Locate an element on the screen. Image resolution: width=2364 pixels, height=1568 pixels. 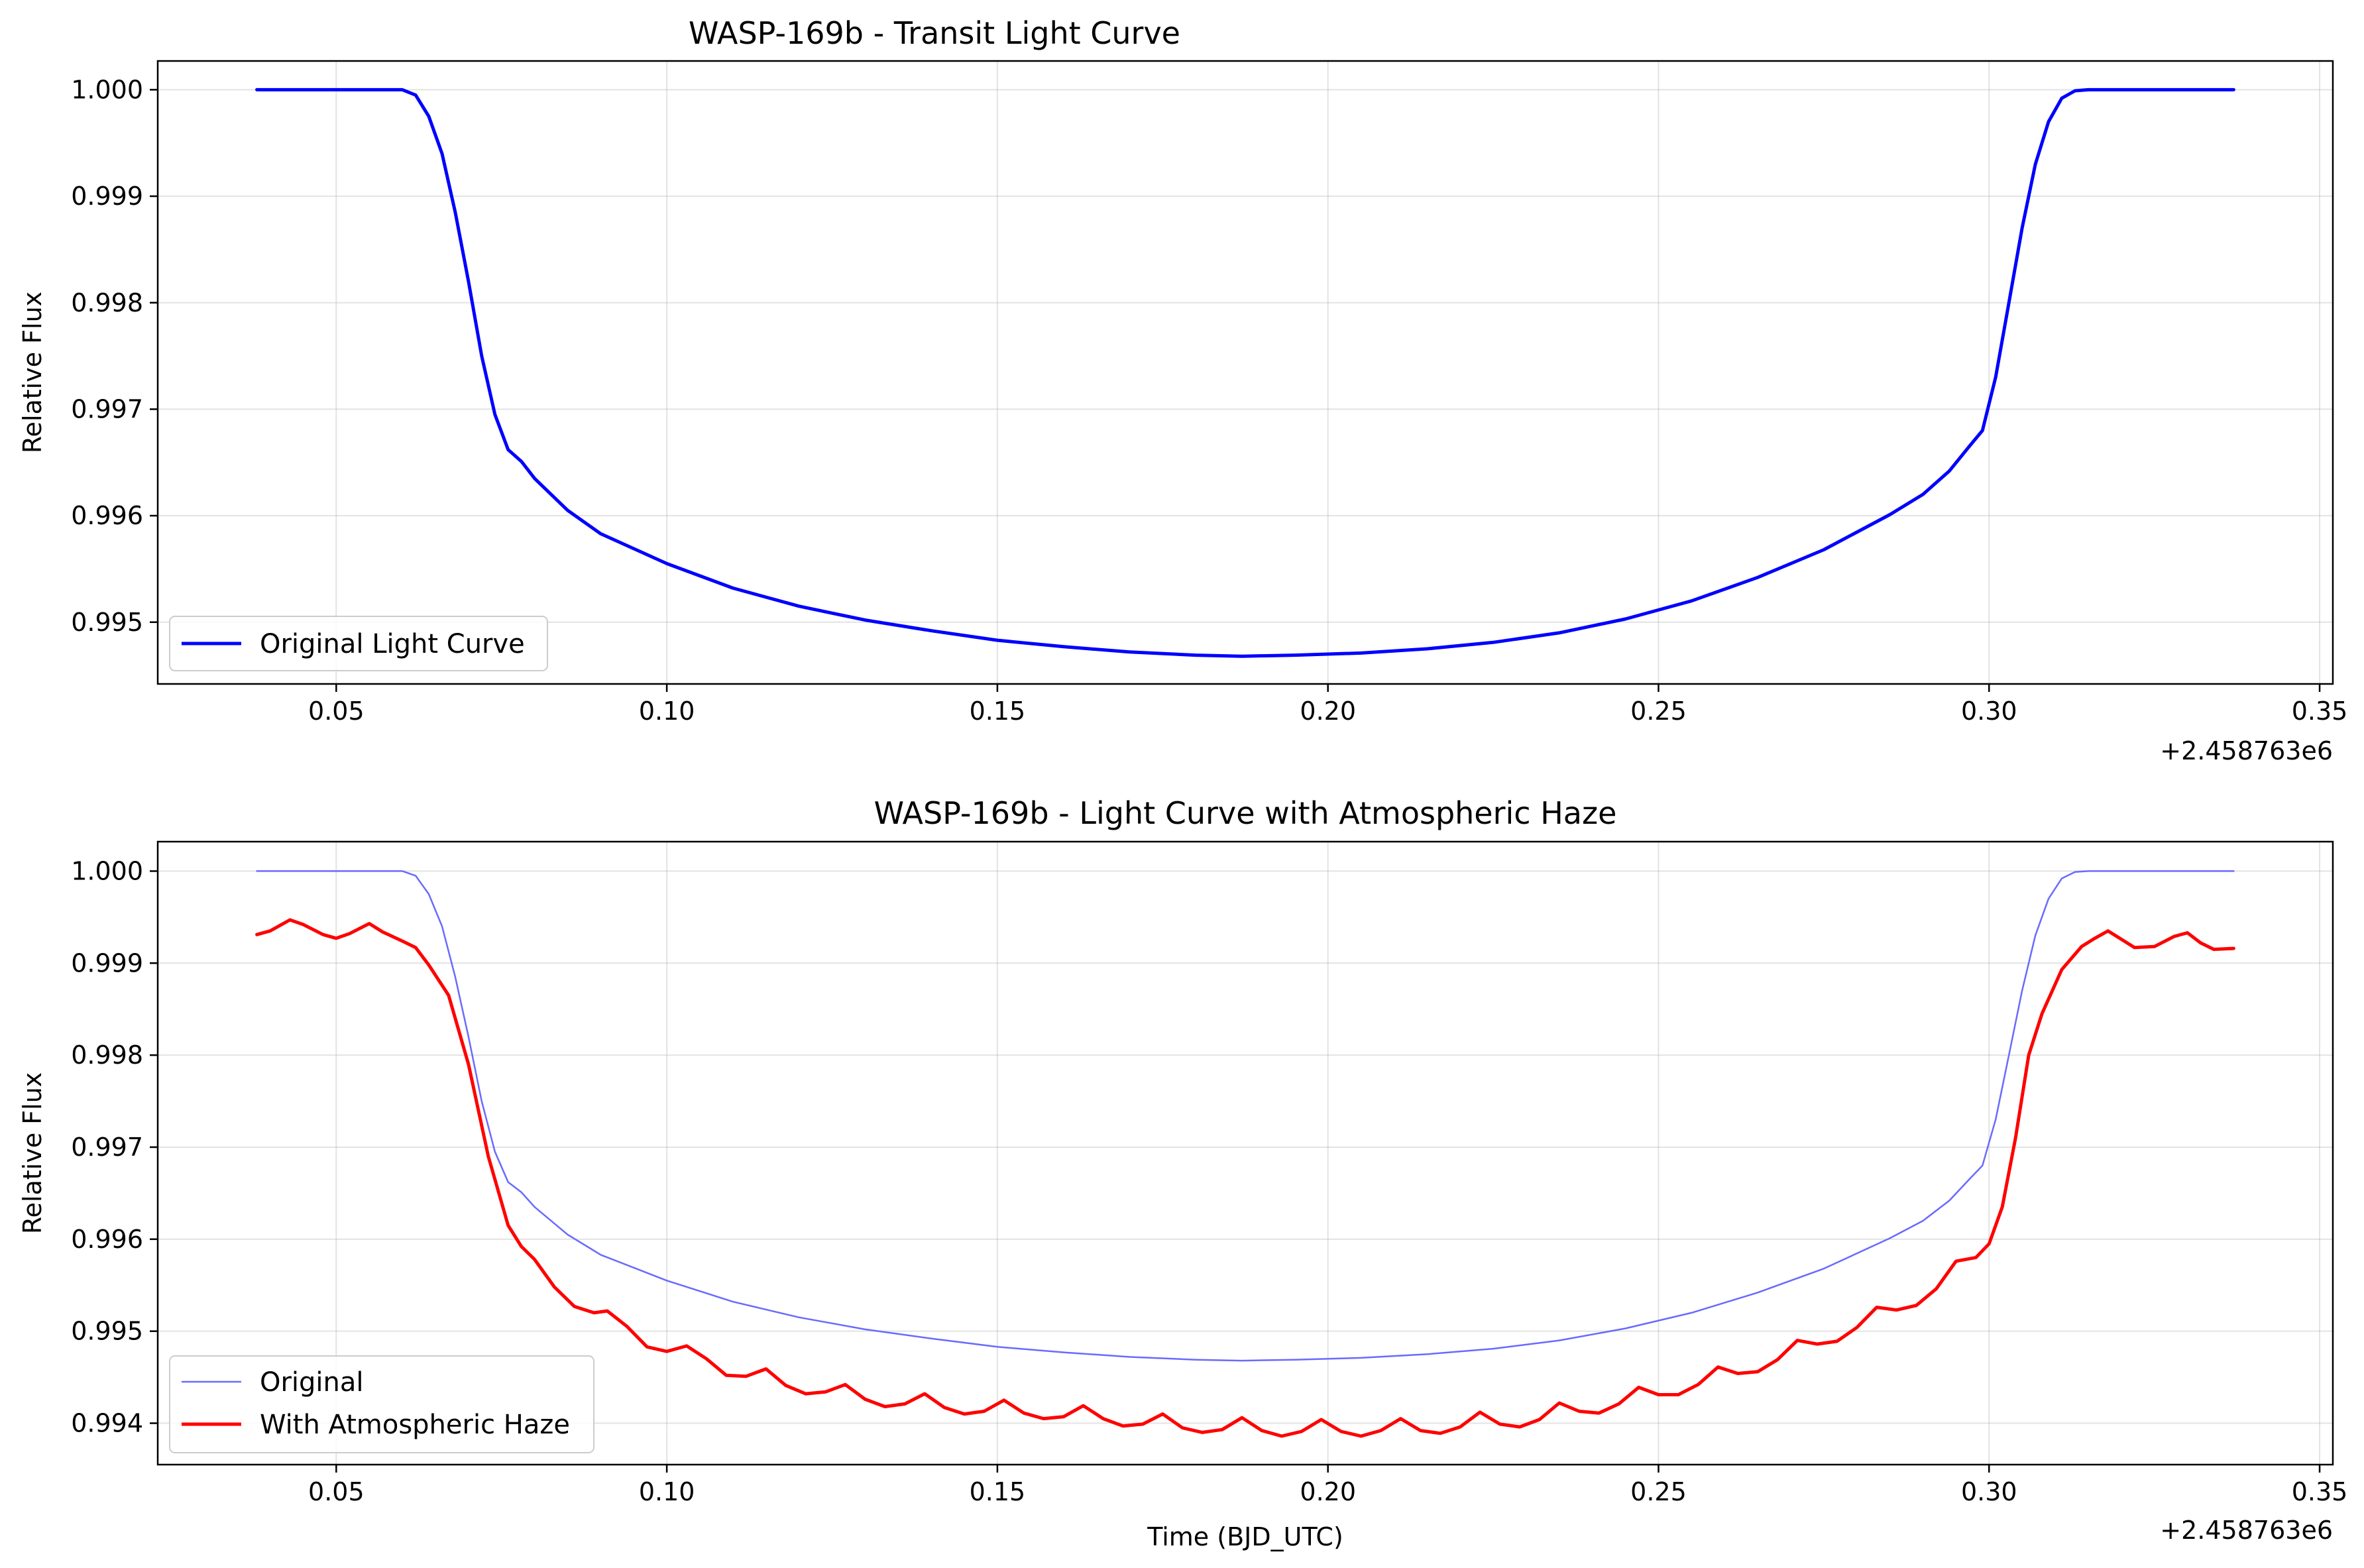
panel-1-y-tick-label: 0.996 is located at coordinates (107, 515).